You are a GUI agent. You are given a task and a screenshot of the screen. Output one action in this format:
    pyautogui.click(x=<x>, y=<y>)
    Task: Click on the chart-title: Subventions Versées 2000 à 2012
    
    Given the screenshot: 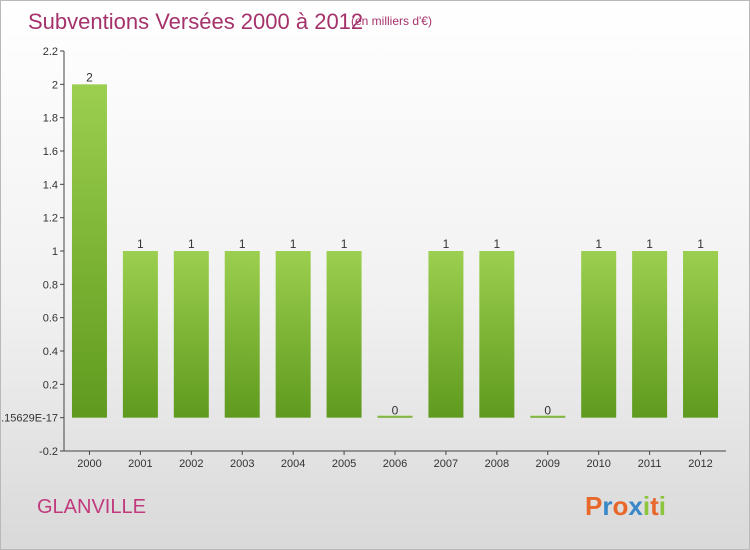 What is the action you would take?
    pyautogui.click(x=196, y=21)
    